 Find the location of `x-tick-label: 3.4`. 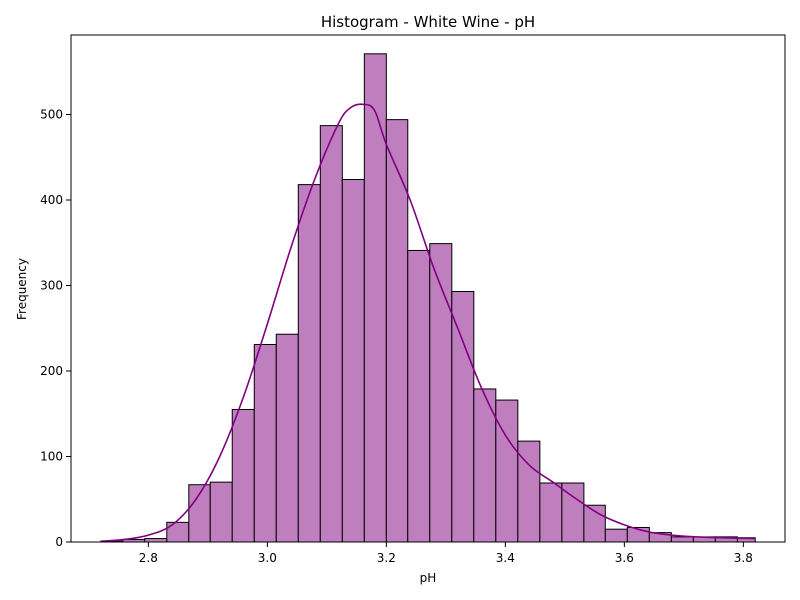

x-tick-label: 3.4 is located at coordinates (505, 558).